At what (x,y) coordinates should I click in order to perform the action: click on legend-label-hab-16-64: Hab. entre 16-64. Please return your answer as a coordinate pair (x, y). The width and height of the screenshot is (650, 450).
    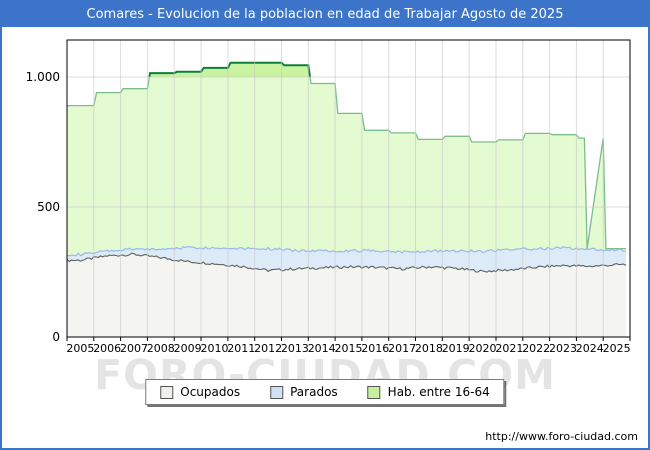
    Looking at the image, I should click on (438, 392).